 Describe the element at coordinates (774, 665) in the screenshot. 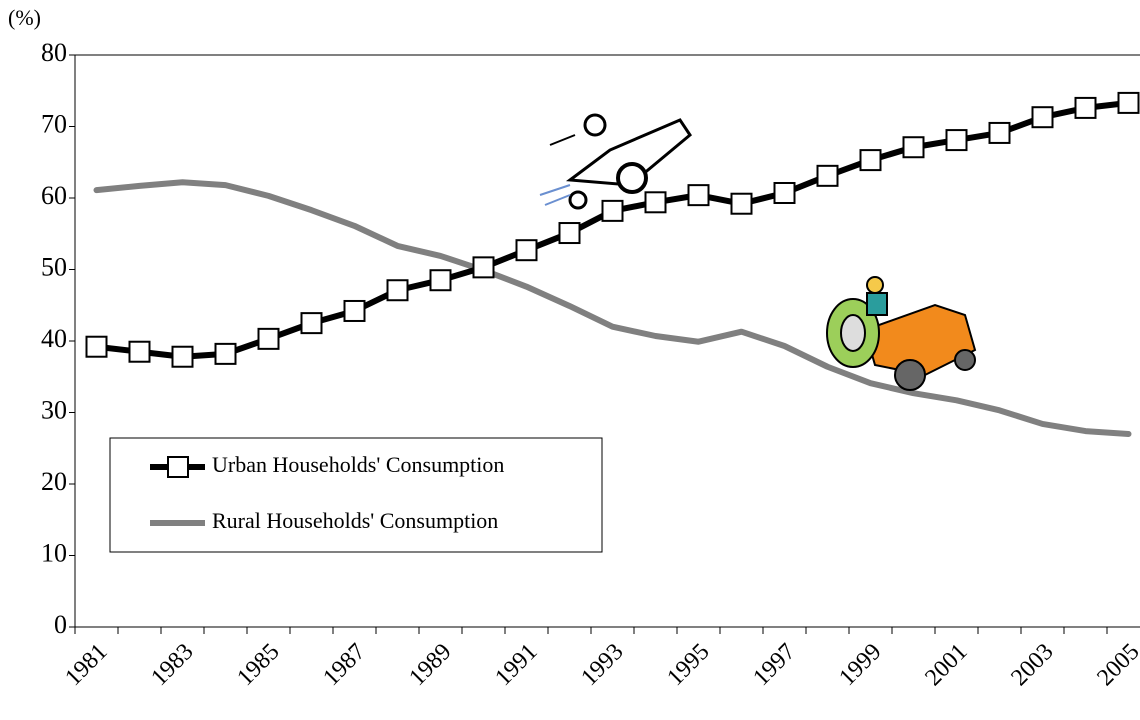

I see `x-tick-label: 1997` at that location.